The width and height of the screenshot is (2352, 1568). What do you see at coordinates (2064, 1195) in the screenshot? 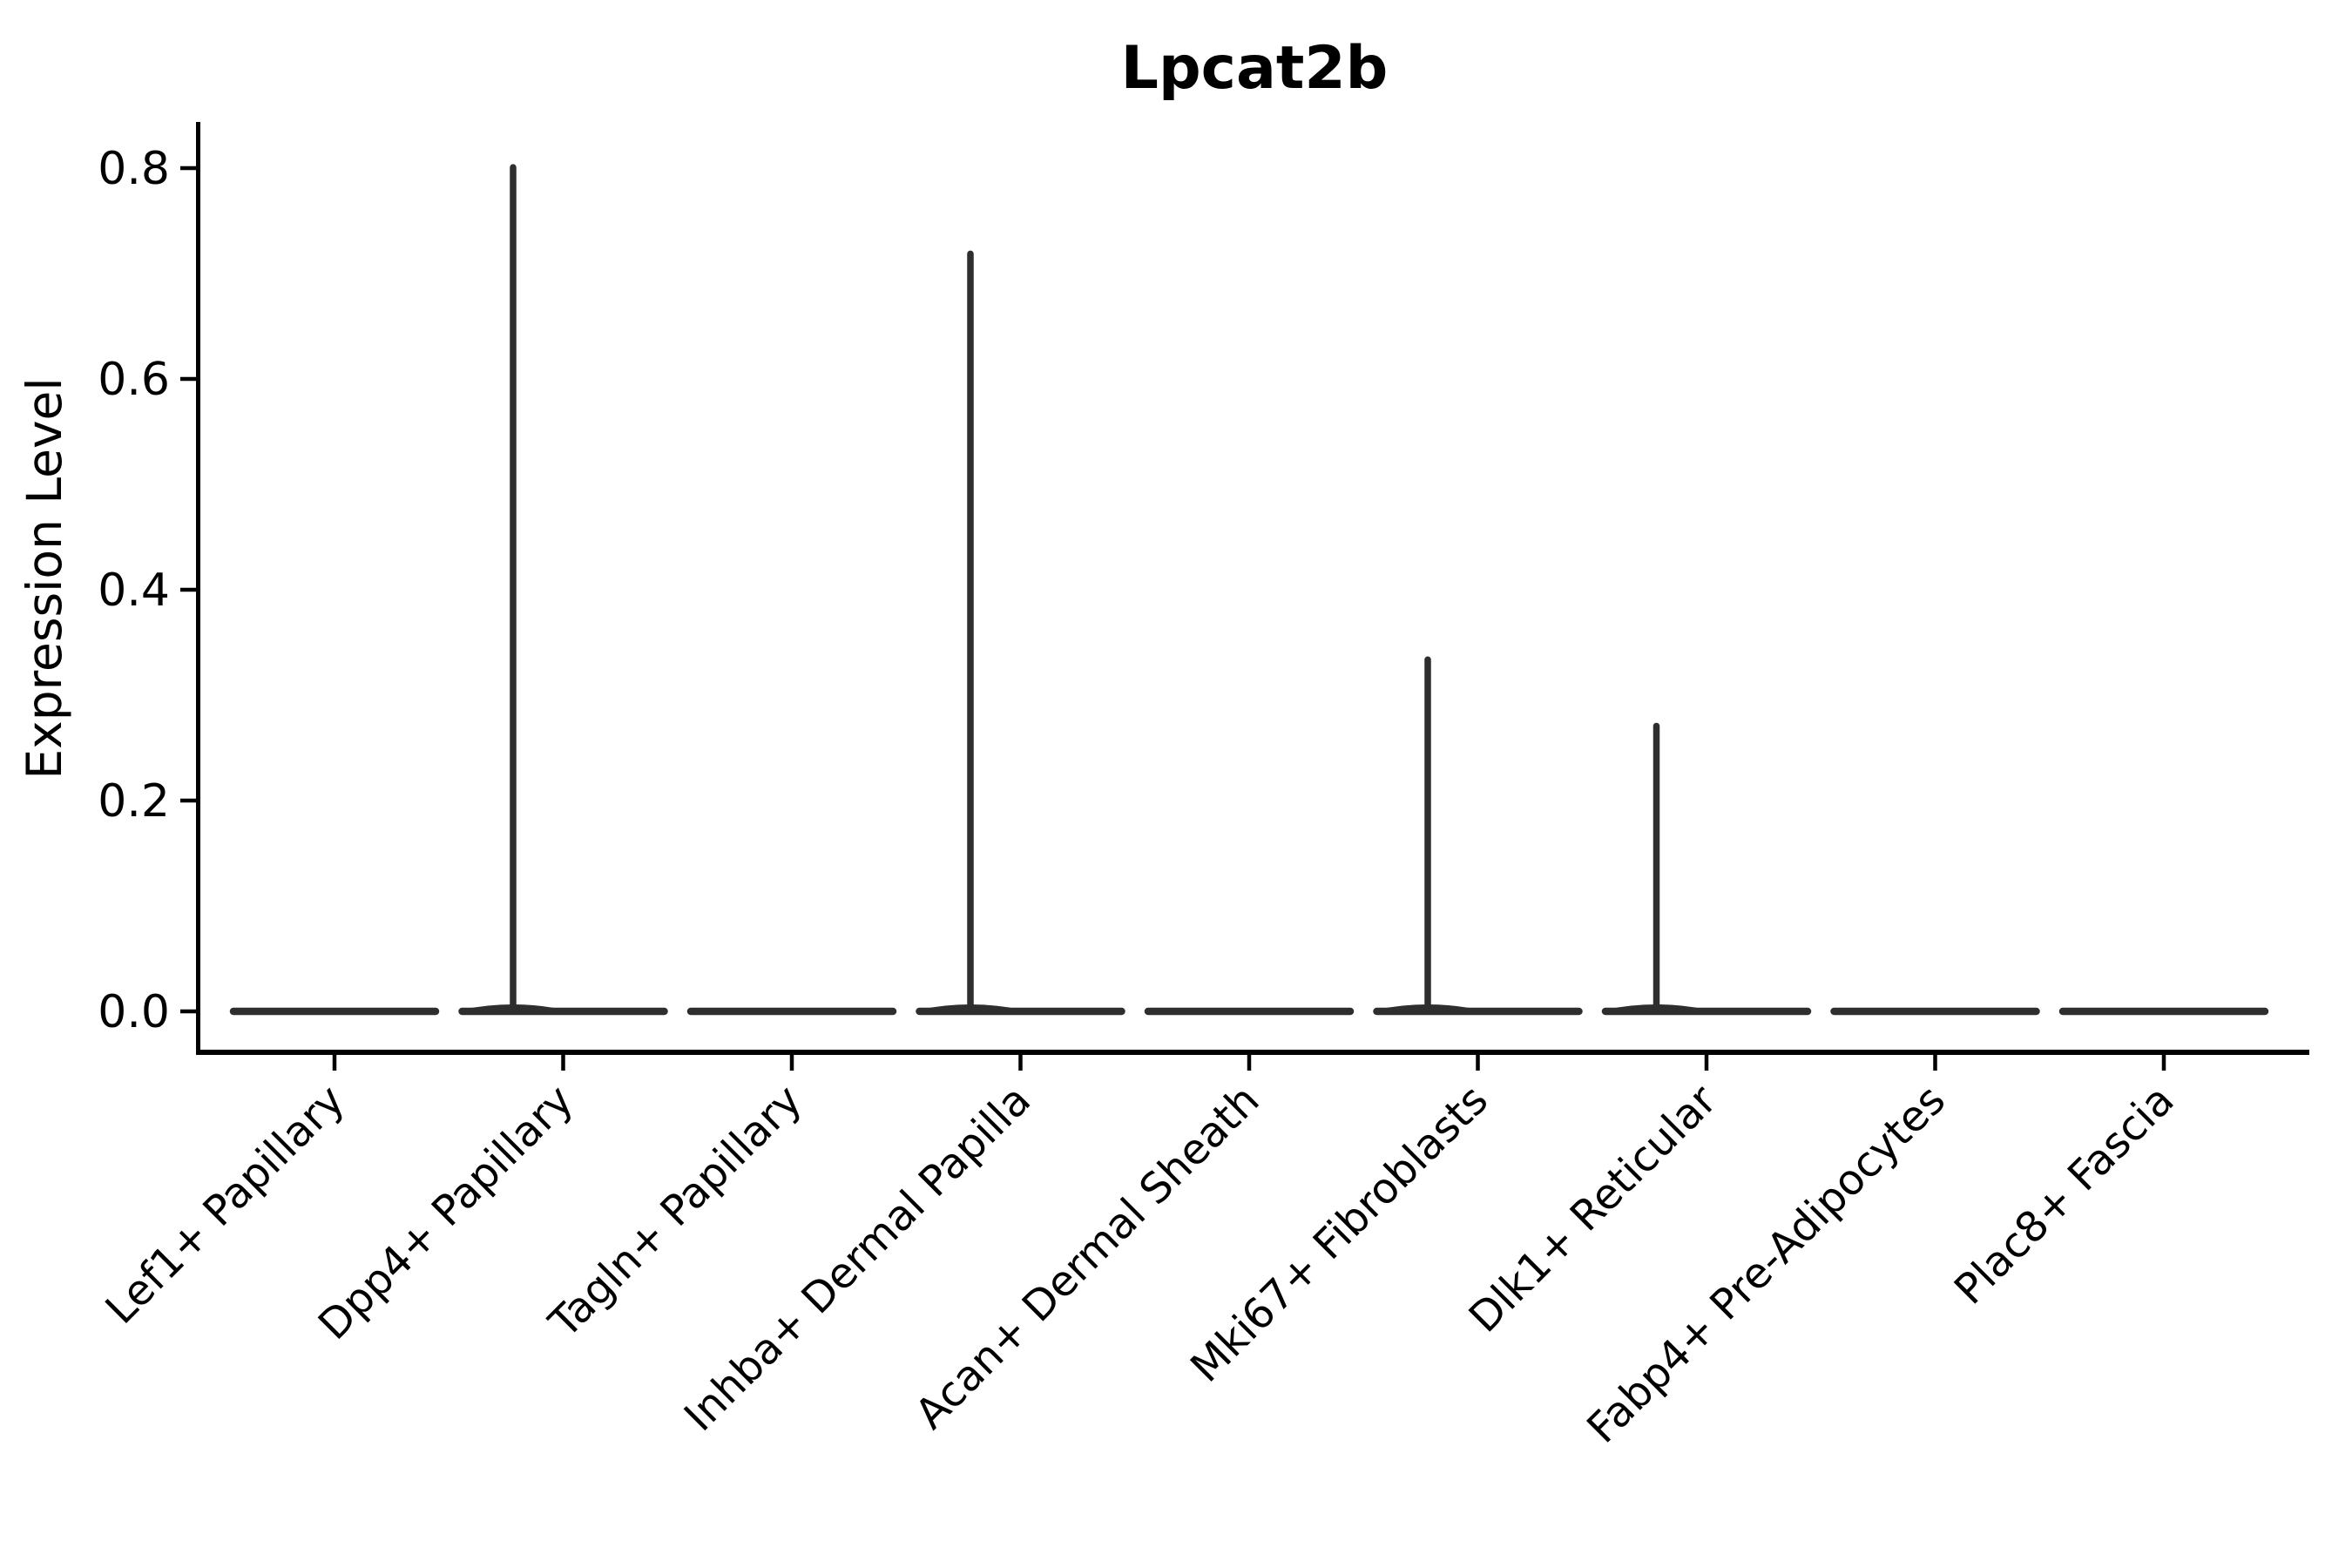
I see `x-tick-label: Plac8+ Fascia` at bounding box center [2064, 1195].